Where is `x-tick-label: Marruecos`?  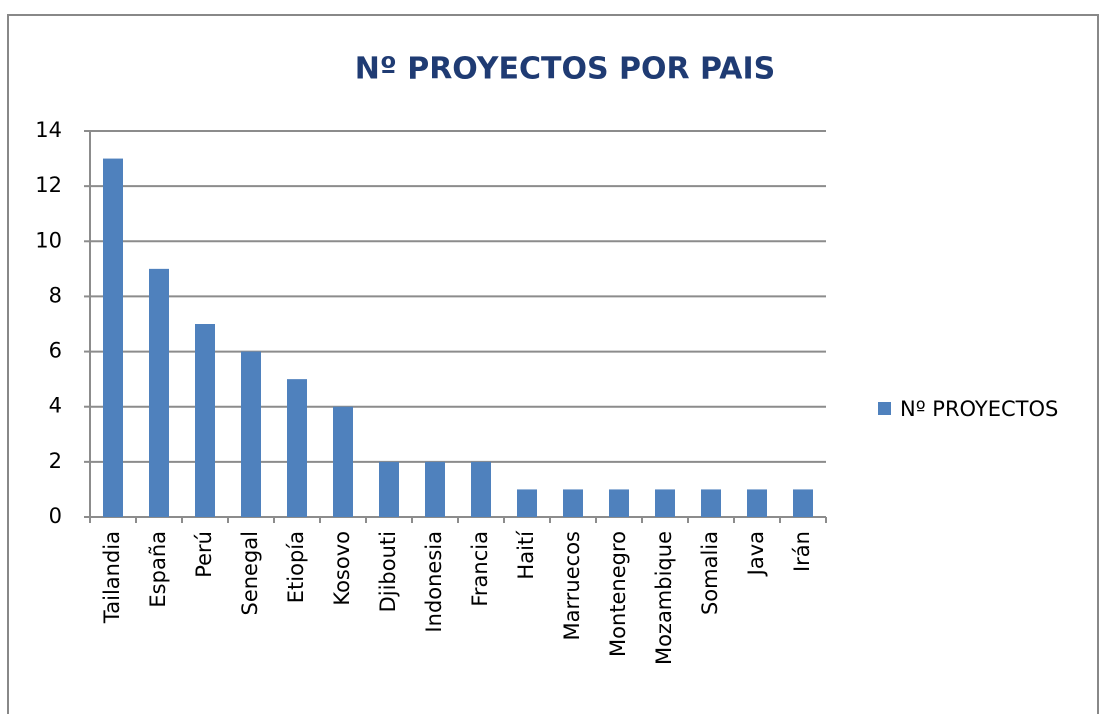
x-tick-label: Marruecos is located at coordinates (572, 585).